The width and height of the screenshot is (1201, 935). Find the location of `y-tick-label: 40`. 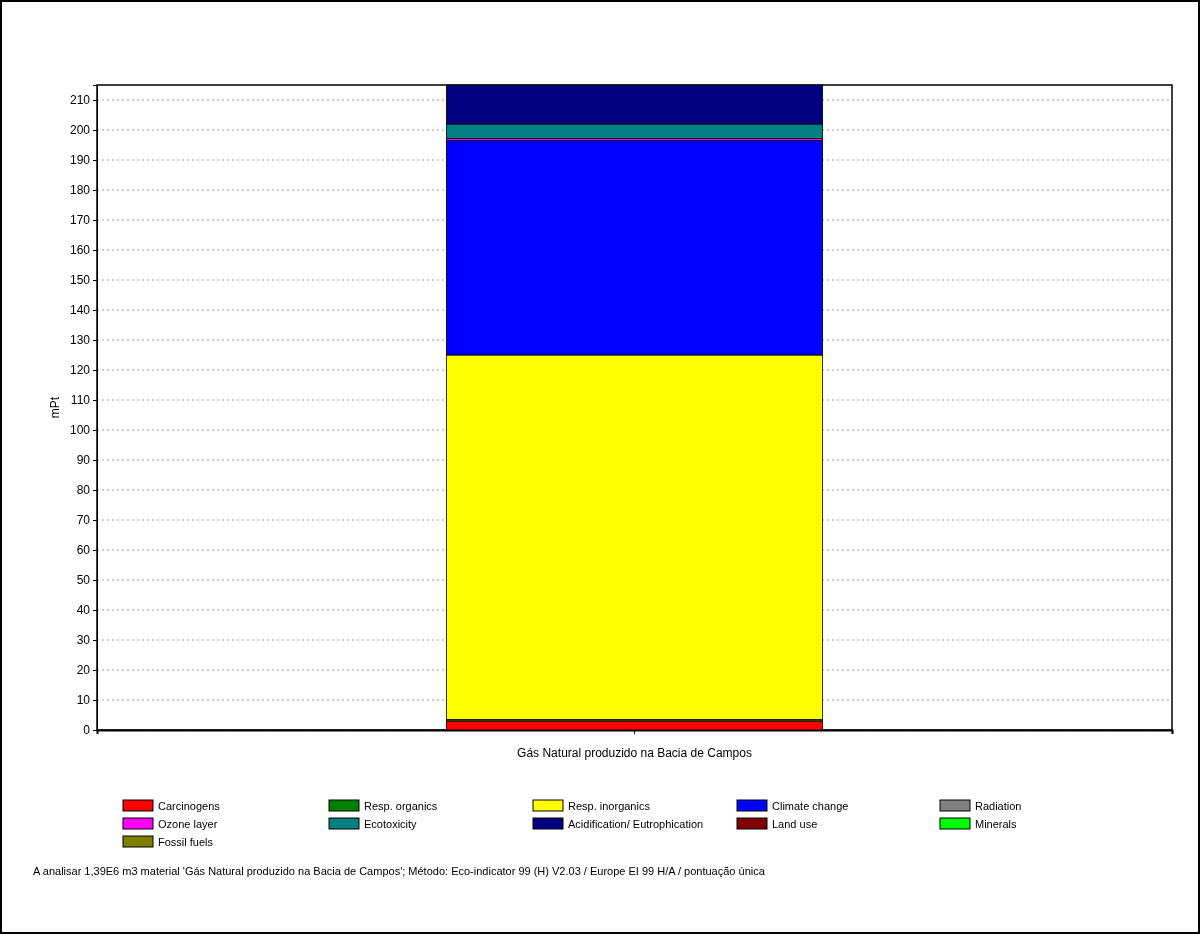

y-tick-label: 40 is located at coordinates (83, 610).